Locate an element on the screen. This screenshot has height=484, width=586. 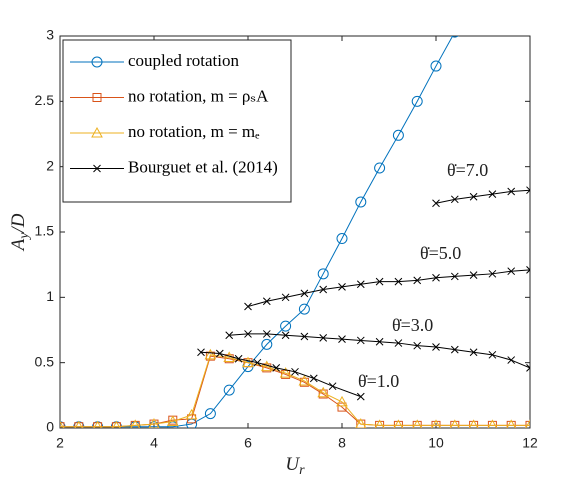
y-label-sub: y is located at coordinates (24, 236).